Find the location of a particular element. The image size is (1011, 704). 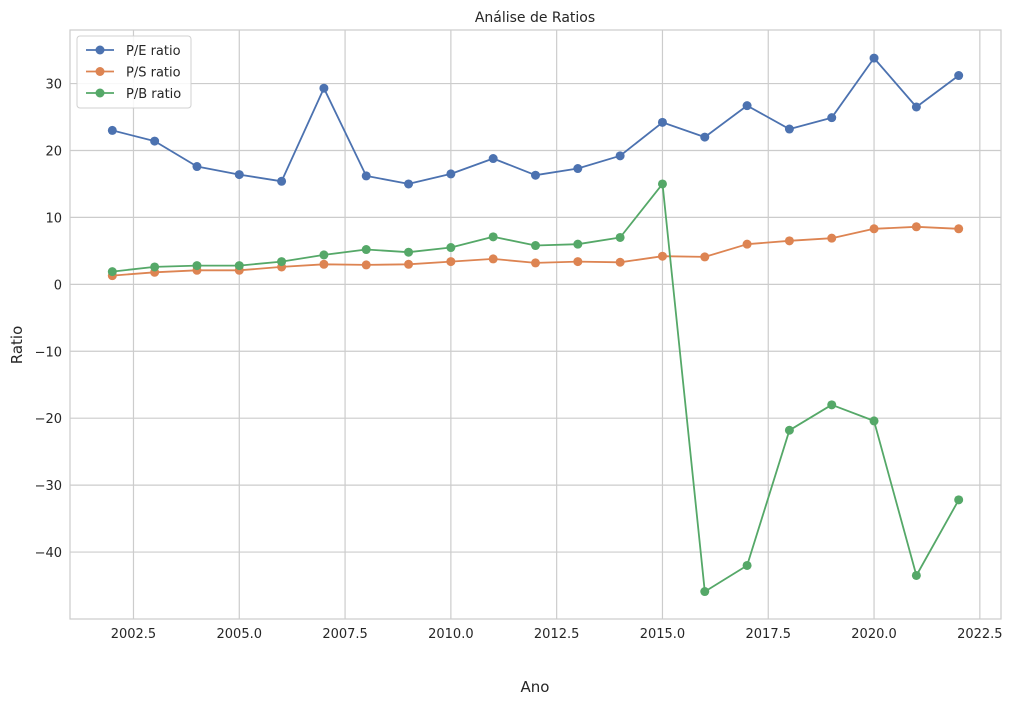

y-tick-labels: −40 −30 −20 −10 0 10 20 30 is located at coordinates (48, 320).